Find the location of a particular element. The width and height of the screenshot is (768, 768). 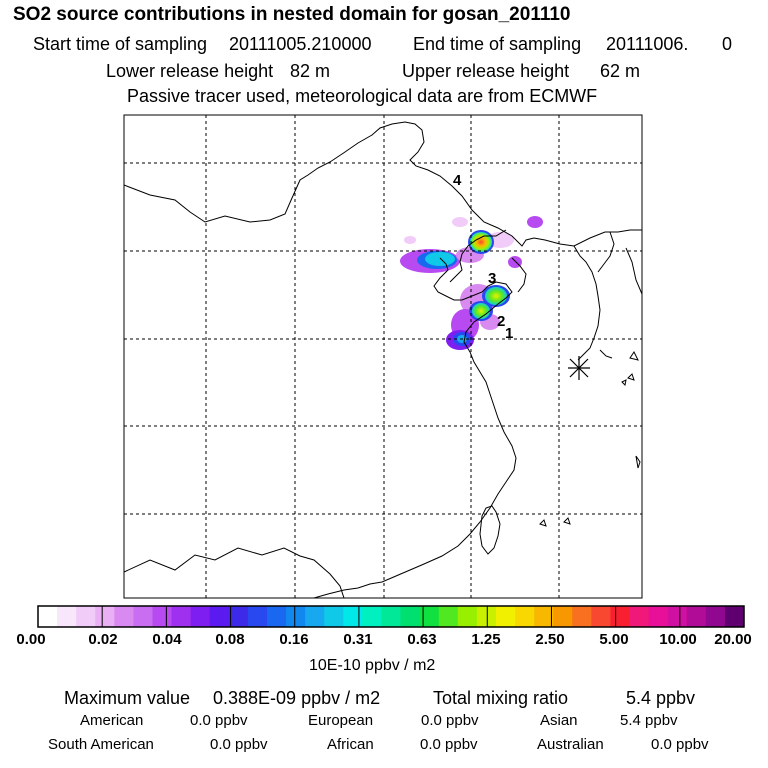

colorbar-tick: 20.00 is located at coordinates (733, 639).